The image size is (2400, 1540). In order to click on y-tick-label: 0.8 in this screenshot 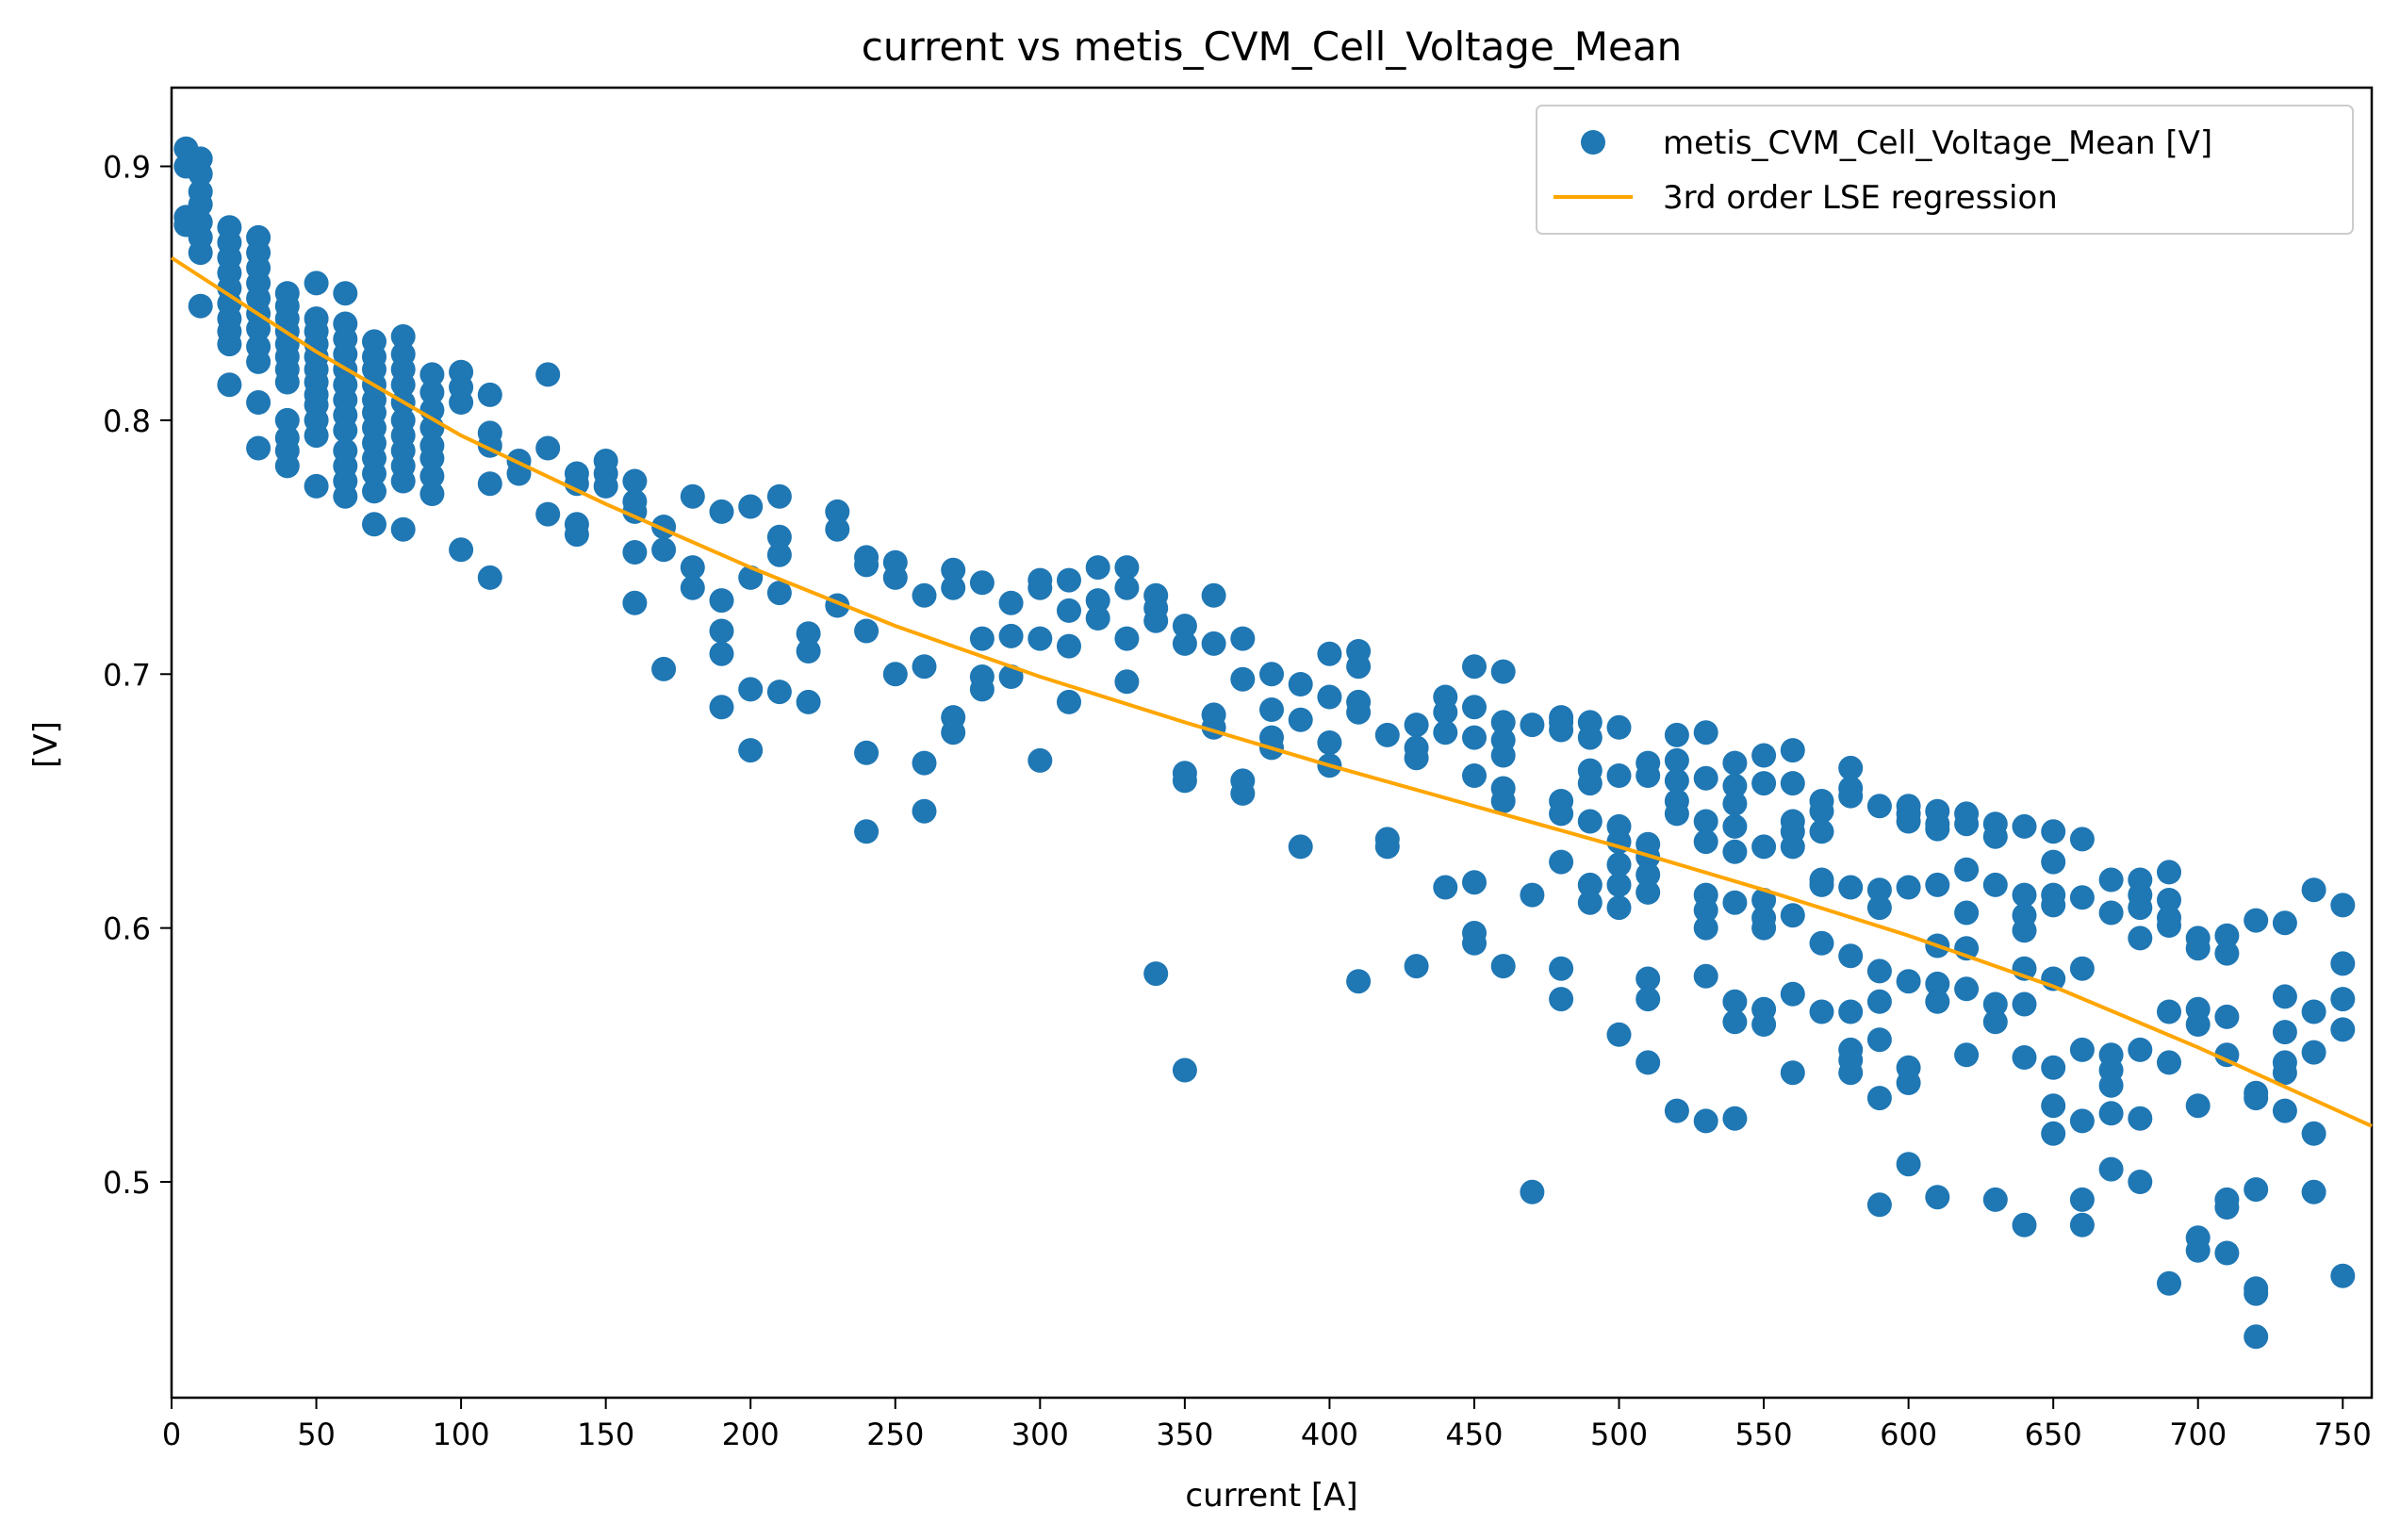, I will do `click(127, 421)`.